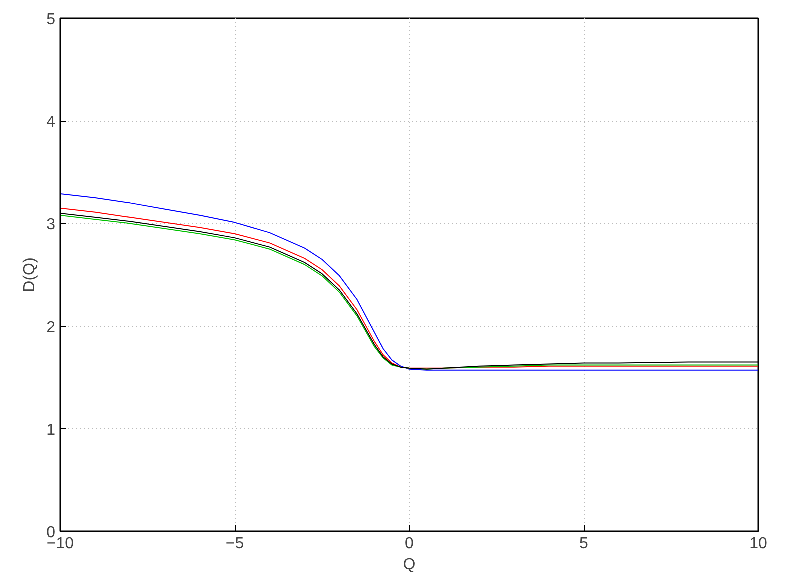 Image resolution: width=788 pixels, height=576 pixels. What do you see at coordinates (51, 123) in the screenshot?
I see `y-tick-label: 4` at bounding box center [51, 123].